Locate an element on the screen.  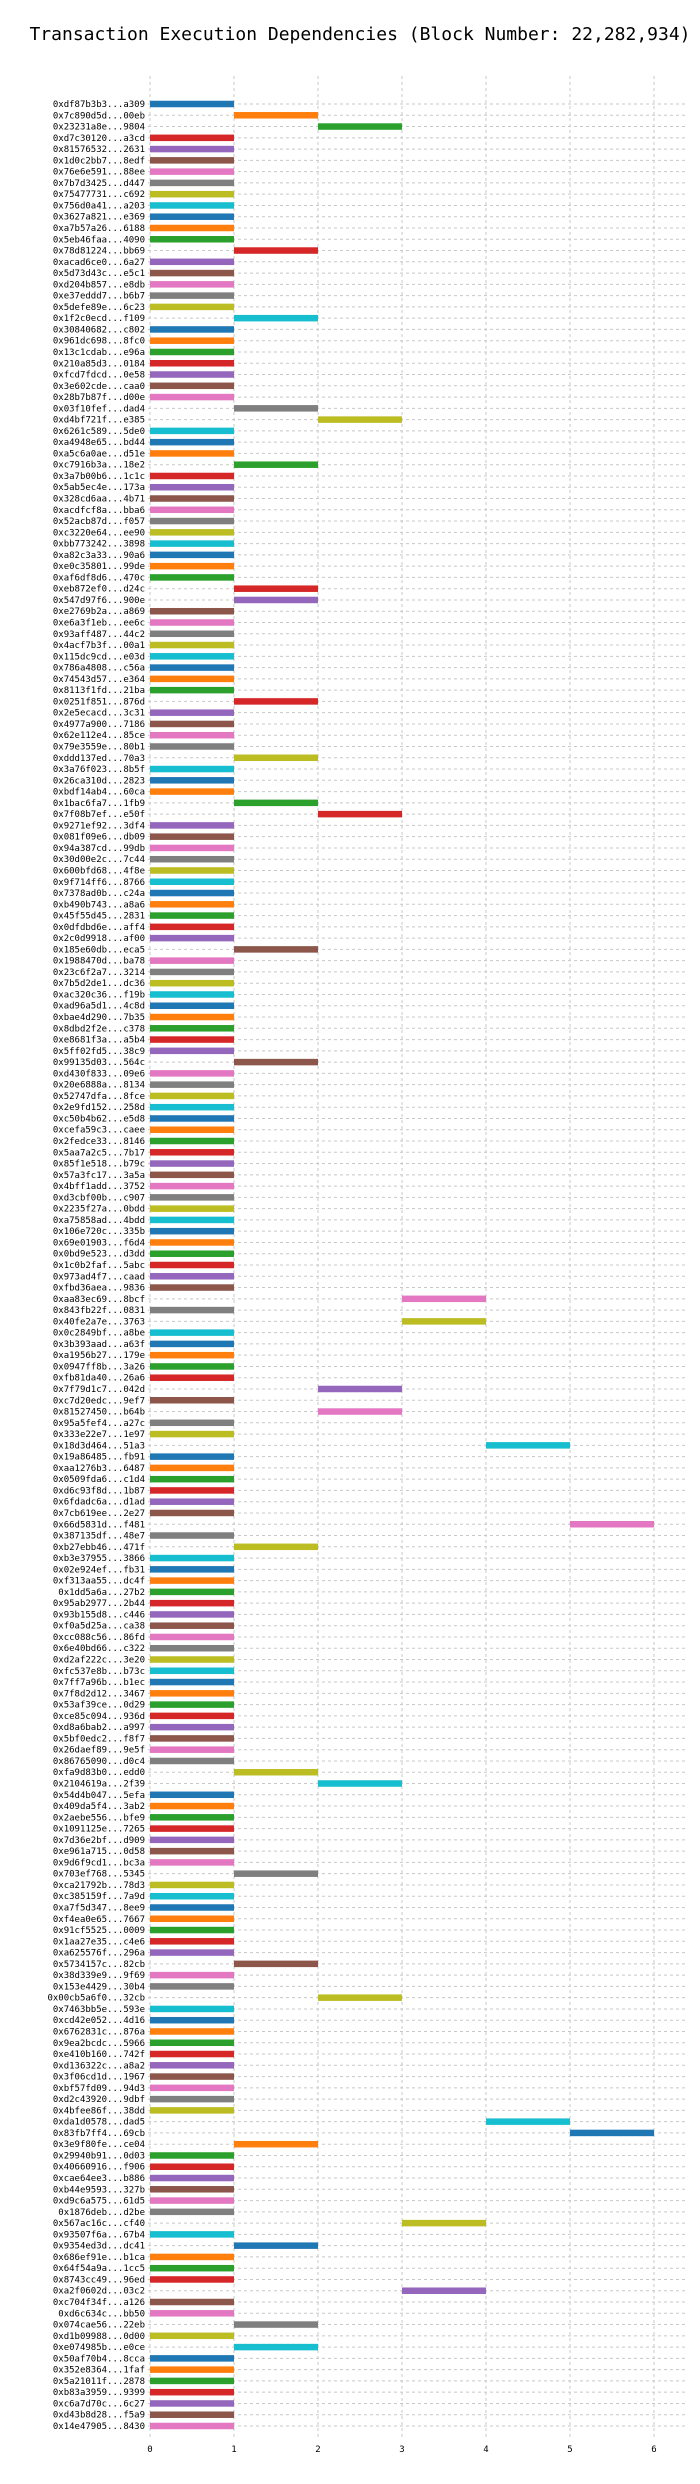
y-tick-label: 0x85f1e518...b79c is located at coordinates (99, 1165).